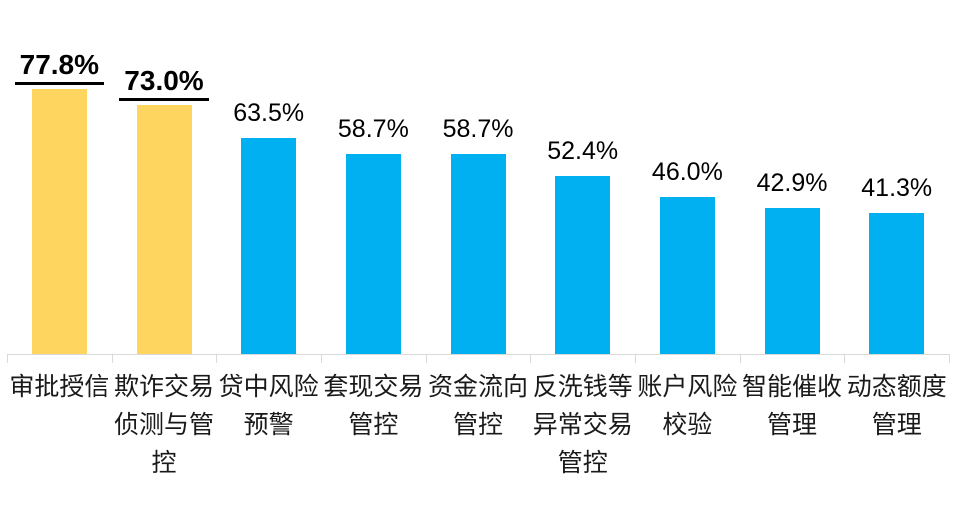  Describe the element at coordinates (687, 172) in the screenshot. I see `bar-value-label: 46.0%` at that location.